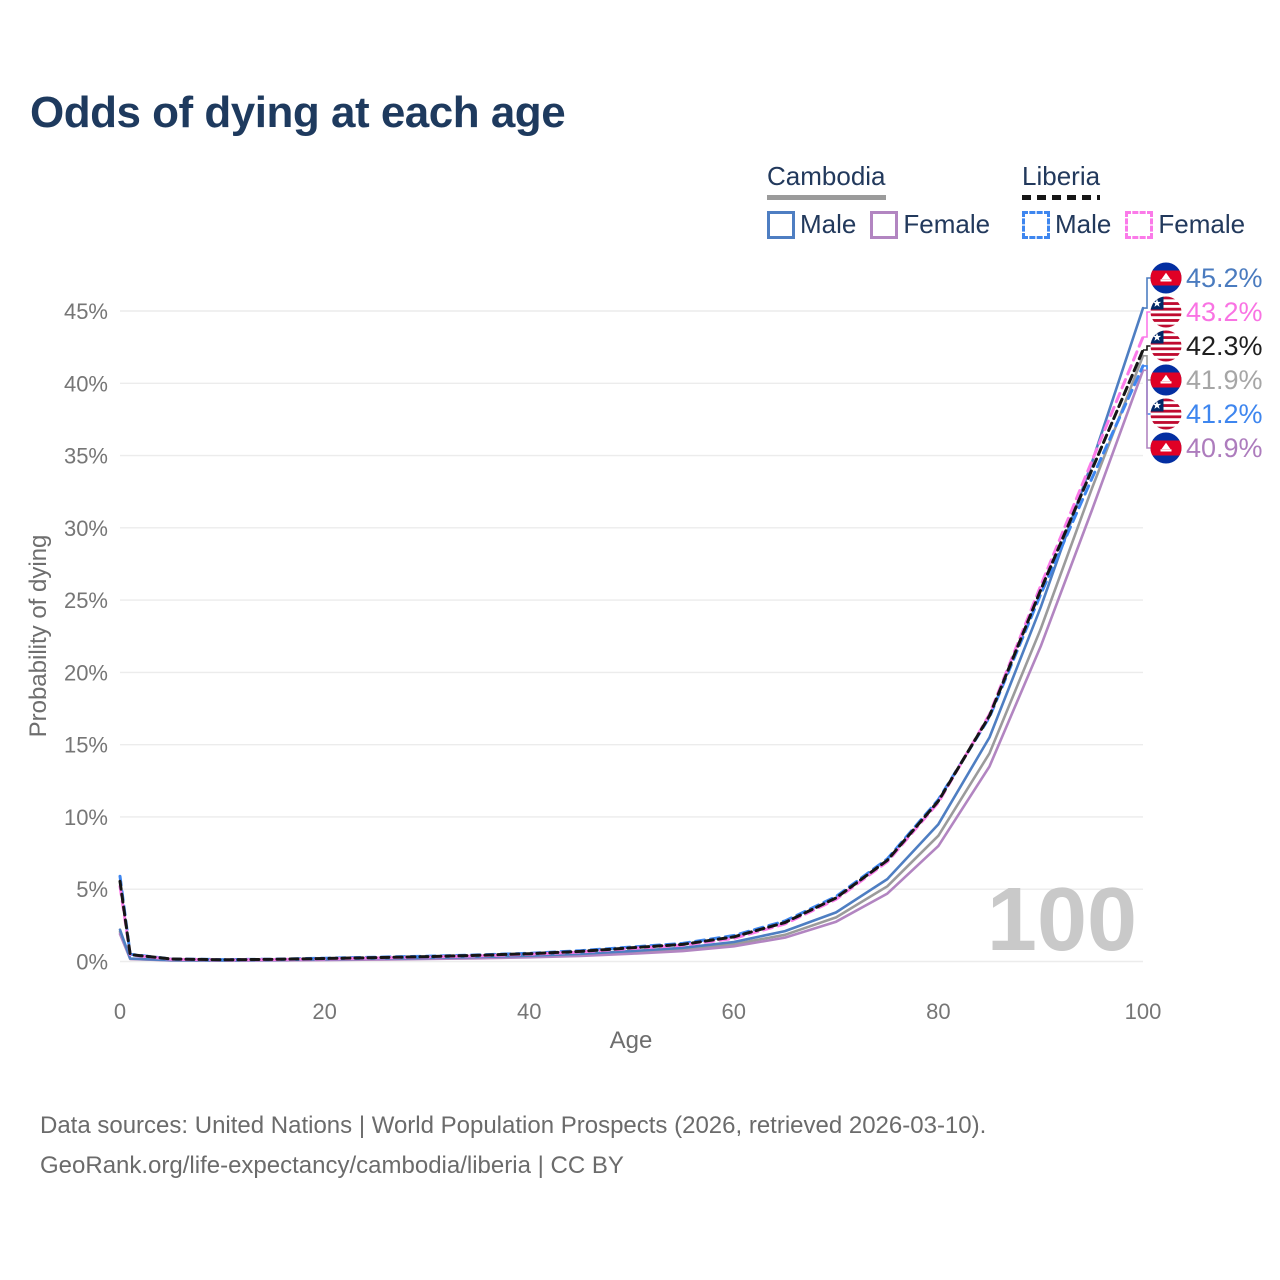 This screenshot has width=1280, height=1280. What do you see at coordinates (1224, 448) in the screenshot?
I see `end-value-label-cambodia-female: 40.9%` at bounding box center [1224, 448].